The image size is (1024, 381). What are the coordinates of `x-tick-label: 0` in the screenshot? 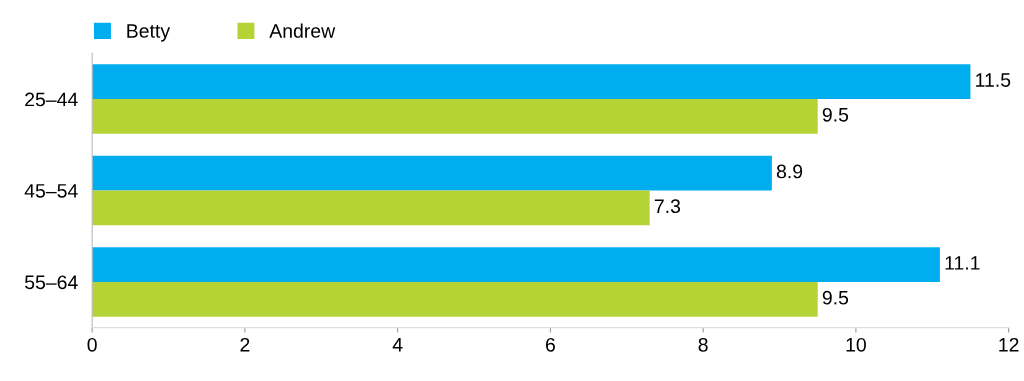 It's located at (92, 344).